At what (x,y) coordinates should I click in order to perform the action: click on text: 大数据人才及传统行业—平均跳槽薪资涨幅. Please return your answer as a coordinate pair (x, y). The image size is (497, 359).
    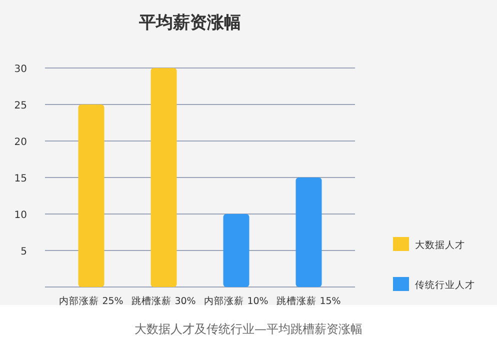
    Looking at the image, I should click on (248, 329).